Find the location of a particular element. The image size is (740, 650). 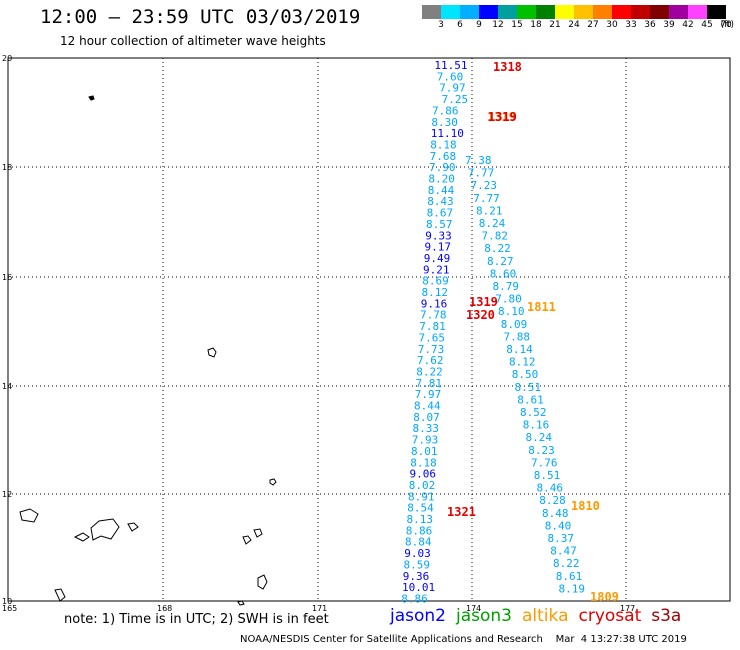

wave-value: 7.90 is located at coordinates (442, 167).